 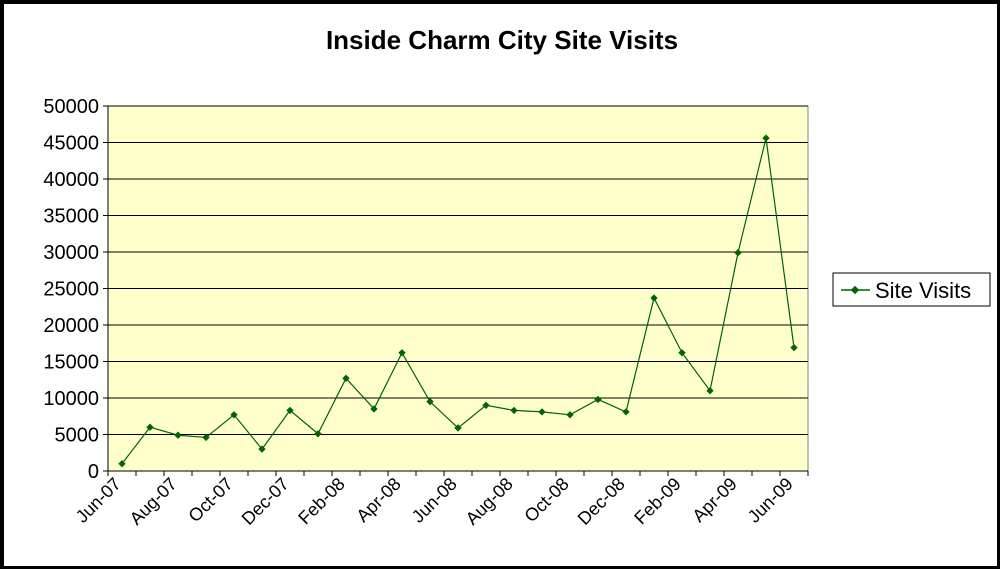 What do you see at coordinates (321, 501) in the screenshot?
I see `x-tick-label: Feb-08` at bounding box center [321, 501].